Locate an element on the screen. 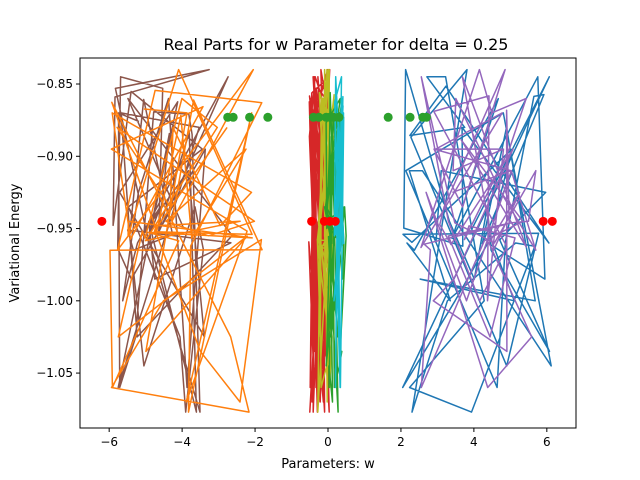  x-tick-label: −4 is located at coordinates (182, 442).